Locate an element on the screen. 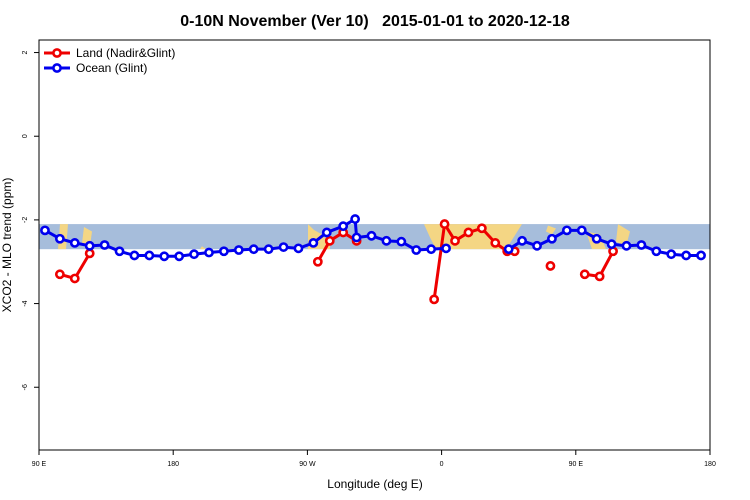 This screenshot has width=750, height=500. legend-item-land: Land (Nadir&Glint) is located at coordinates (109, 53).